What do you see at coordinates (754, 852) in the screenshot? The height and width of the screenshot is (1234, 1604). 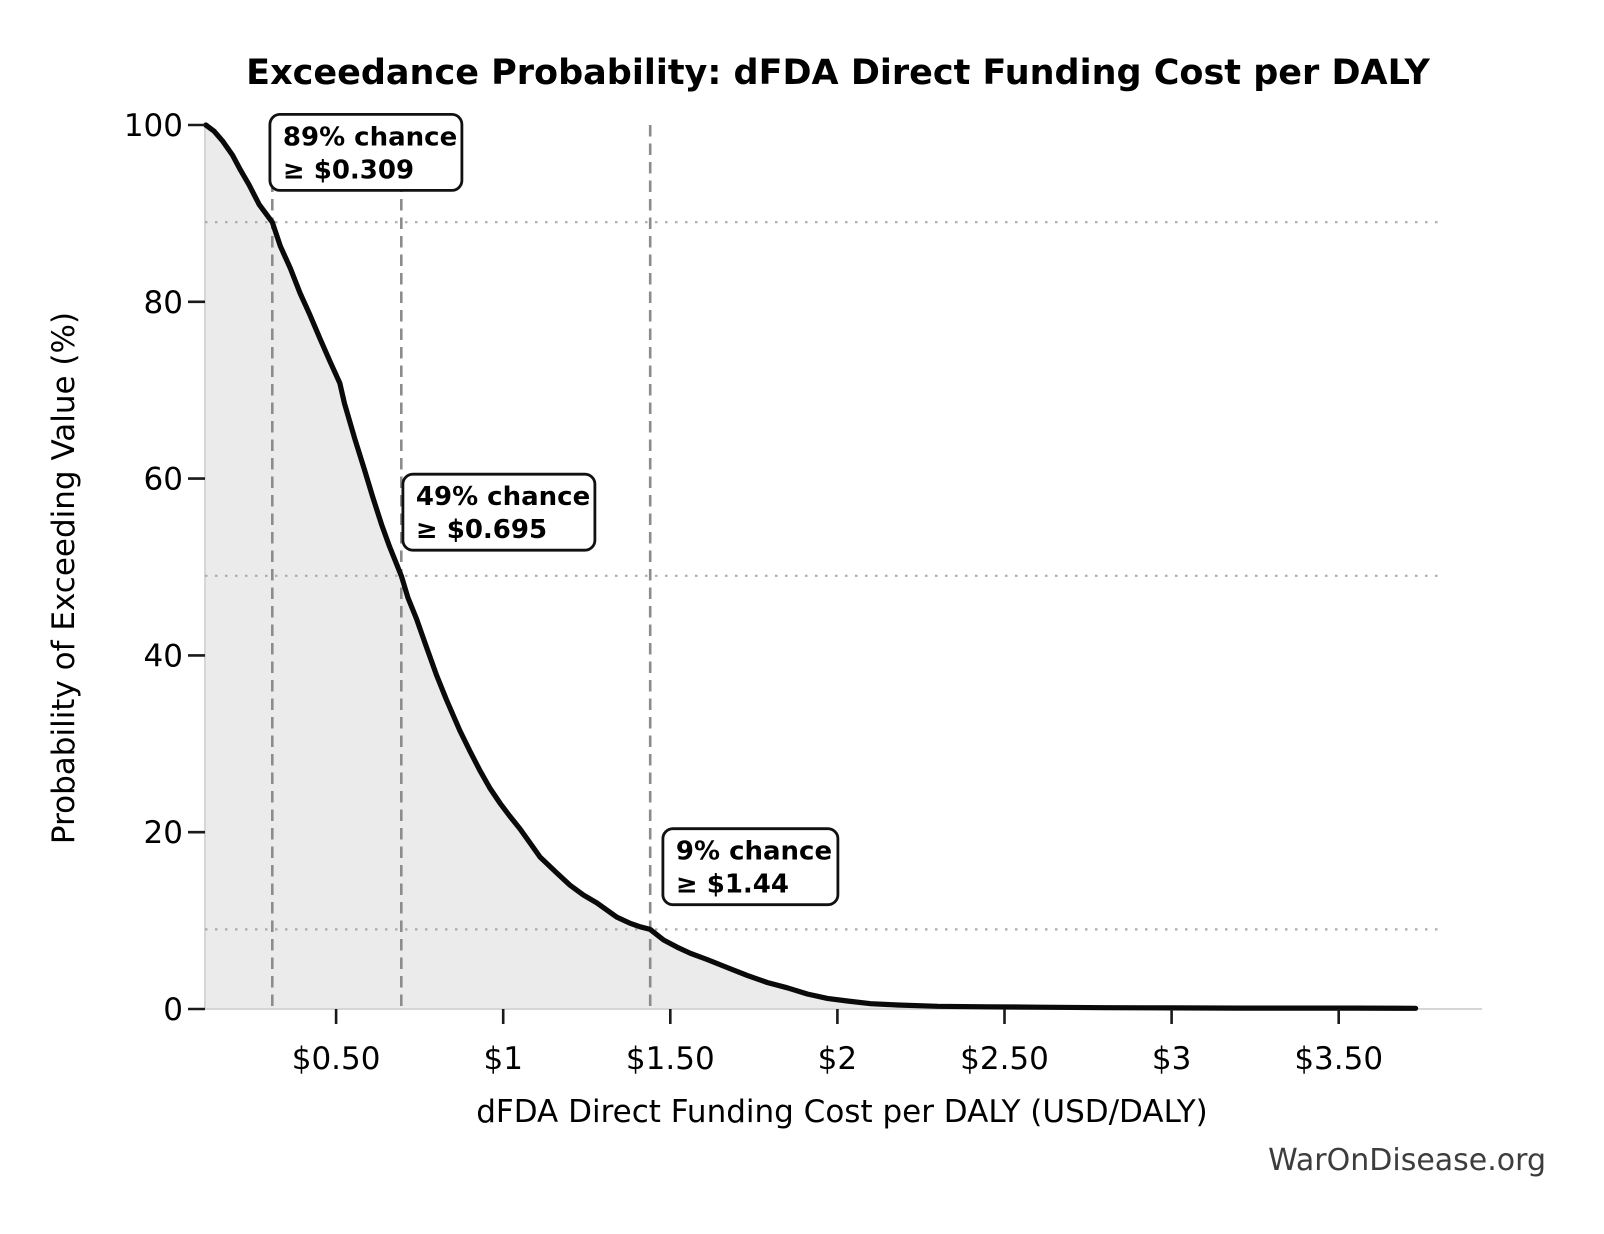 I see `annotation-line1: 9% chance` at bounding box center [754, 852].